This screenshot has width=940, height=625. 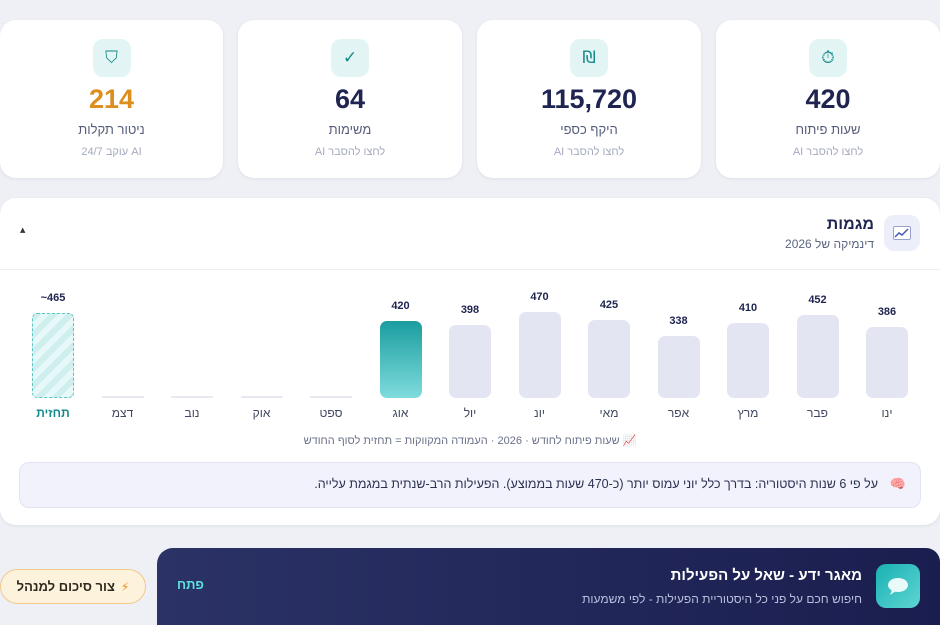 I want to click on bar-value-label: 465~, so click(x=53, y=298).